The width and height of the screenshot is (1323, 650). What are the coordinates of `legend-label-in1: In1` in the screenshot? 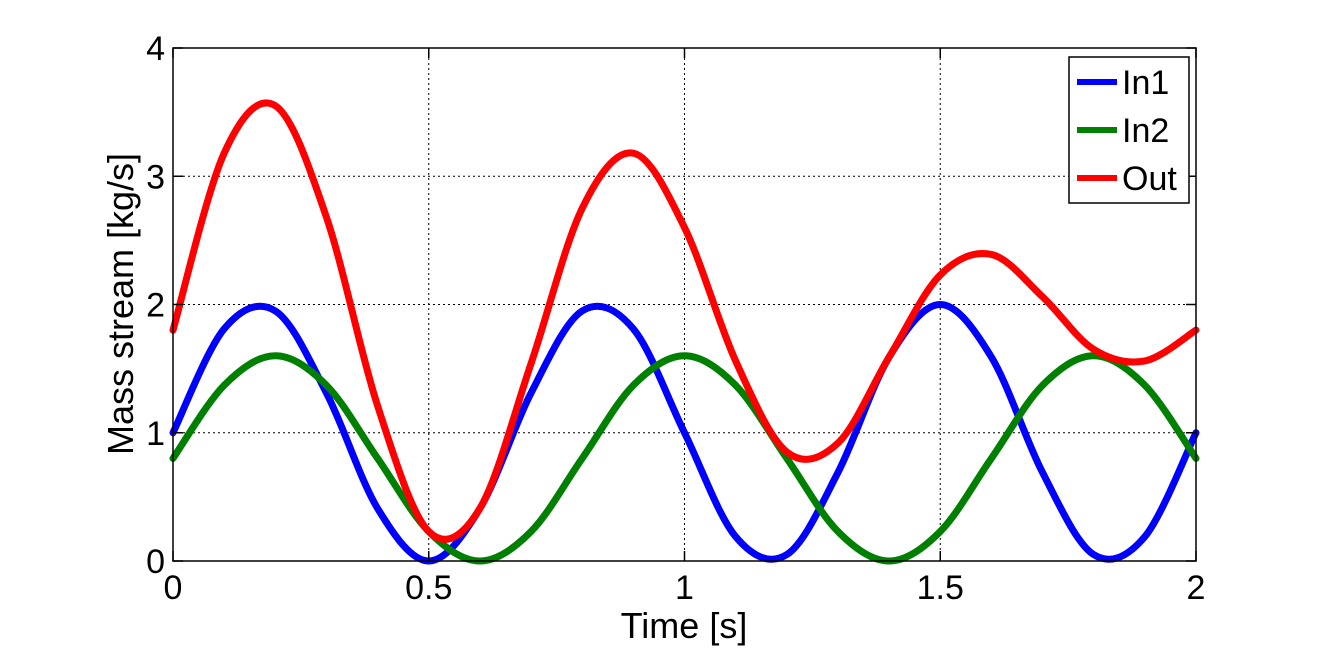 It's located at (1145, 83).